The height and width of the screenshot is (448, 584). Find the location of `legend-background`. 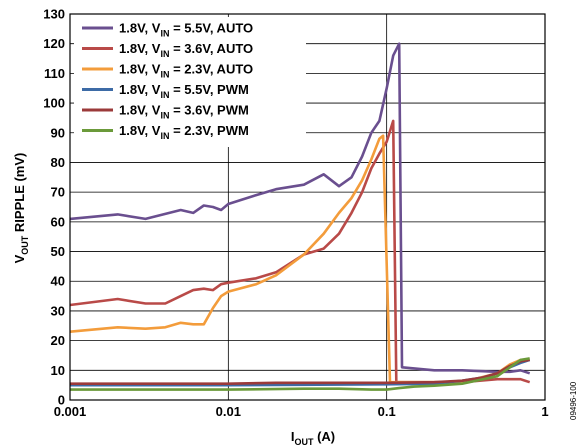

legend-background is located at coordinates (190, 82).